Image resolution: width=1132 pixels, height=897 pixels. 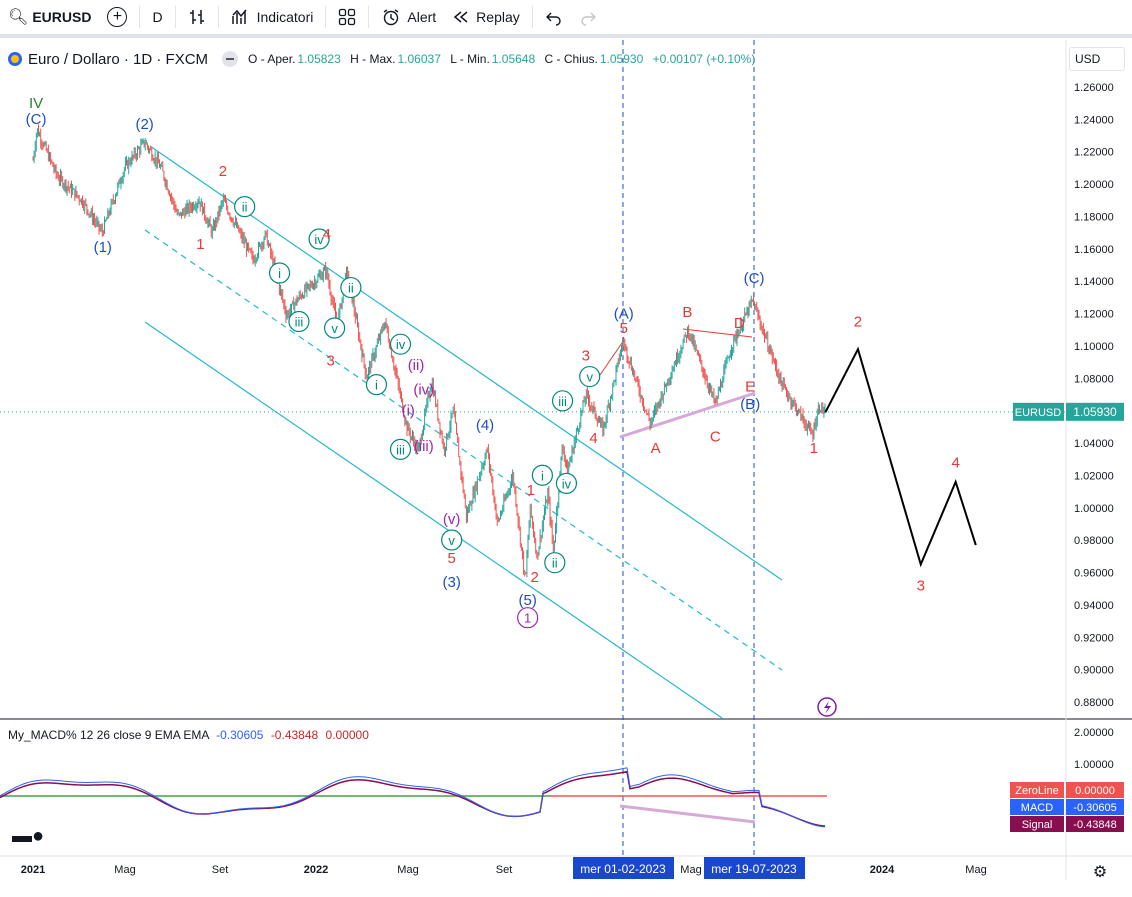 What do you see at coordinates (408, 17) in the screenshot?
I see `alert-button: Alert` at bounding box center [408, 17].